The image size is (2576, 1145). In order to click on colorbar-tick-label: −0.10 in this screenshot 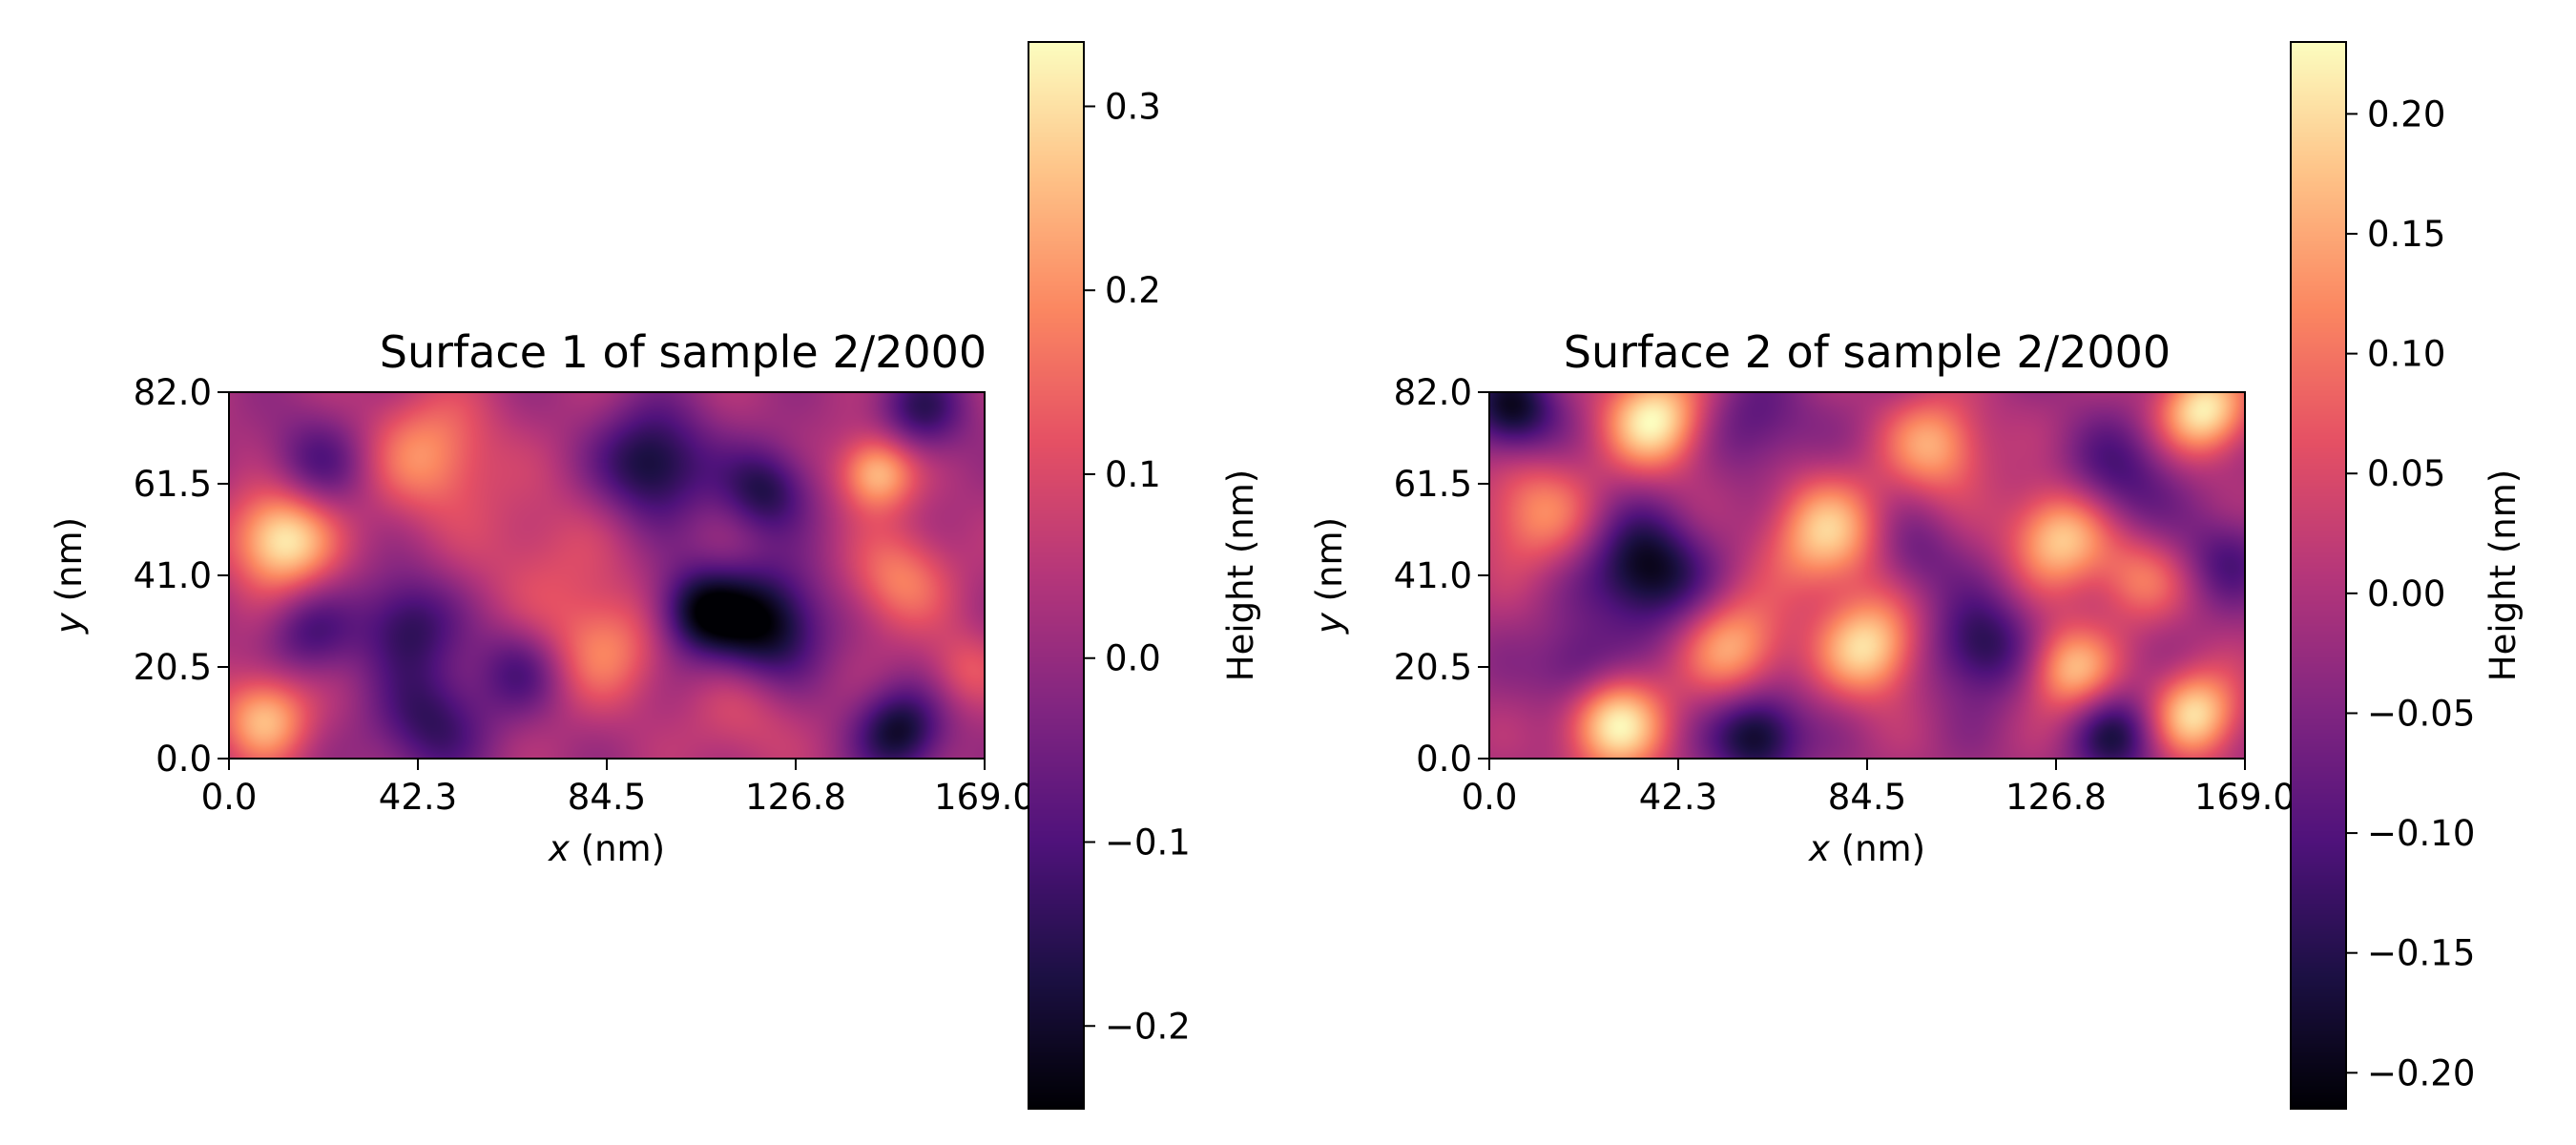, I will do `click(2421, 834)`.